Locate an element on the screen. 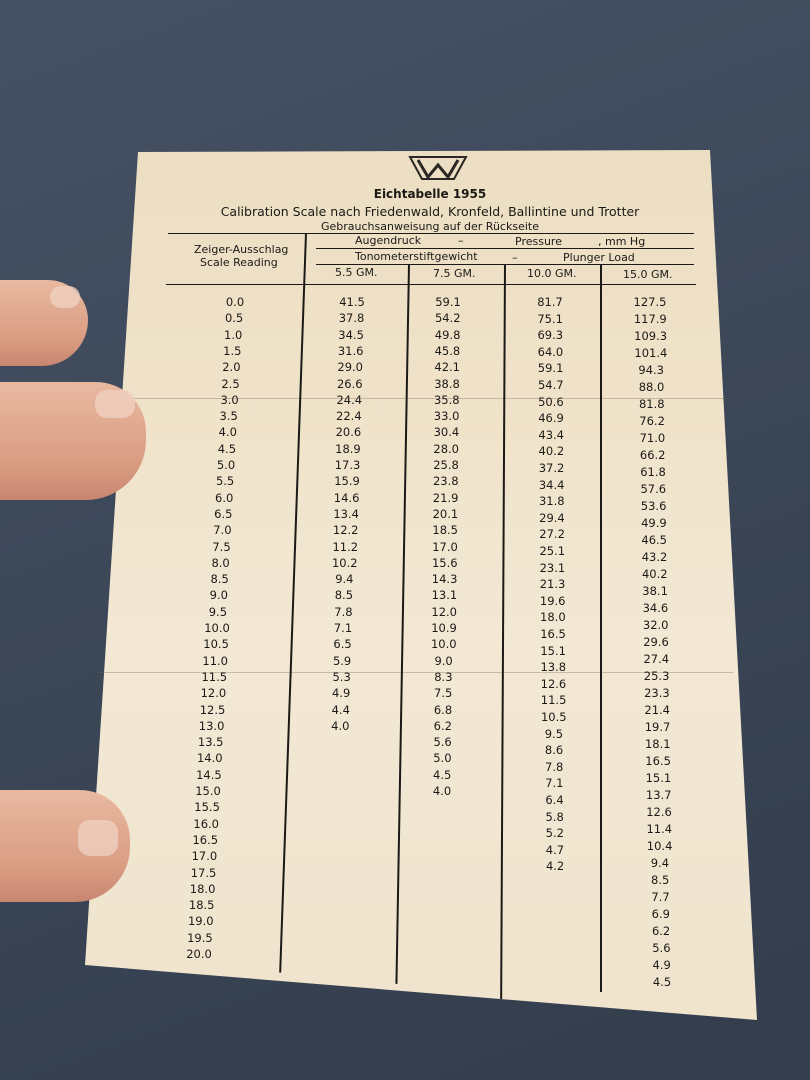 The image size is (810, 1080). pressure-value-cell: 20.1 is located at coordinates (445, 513).